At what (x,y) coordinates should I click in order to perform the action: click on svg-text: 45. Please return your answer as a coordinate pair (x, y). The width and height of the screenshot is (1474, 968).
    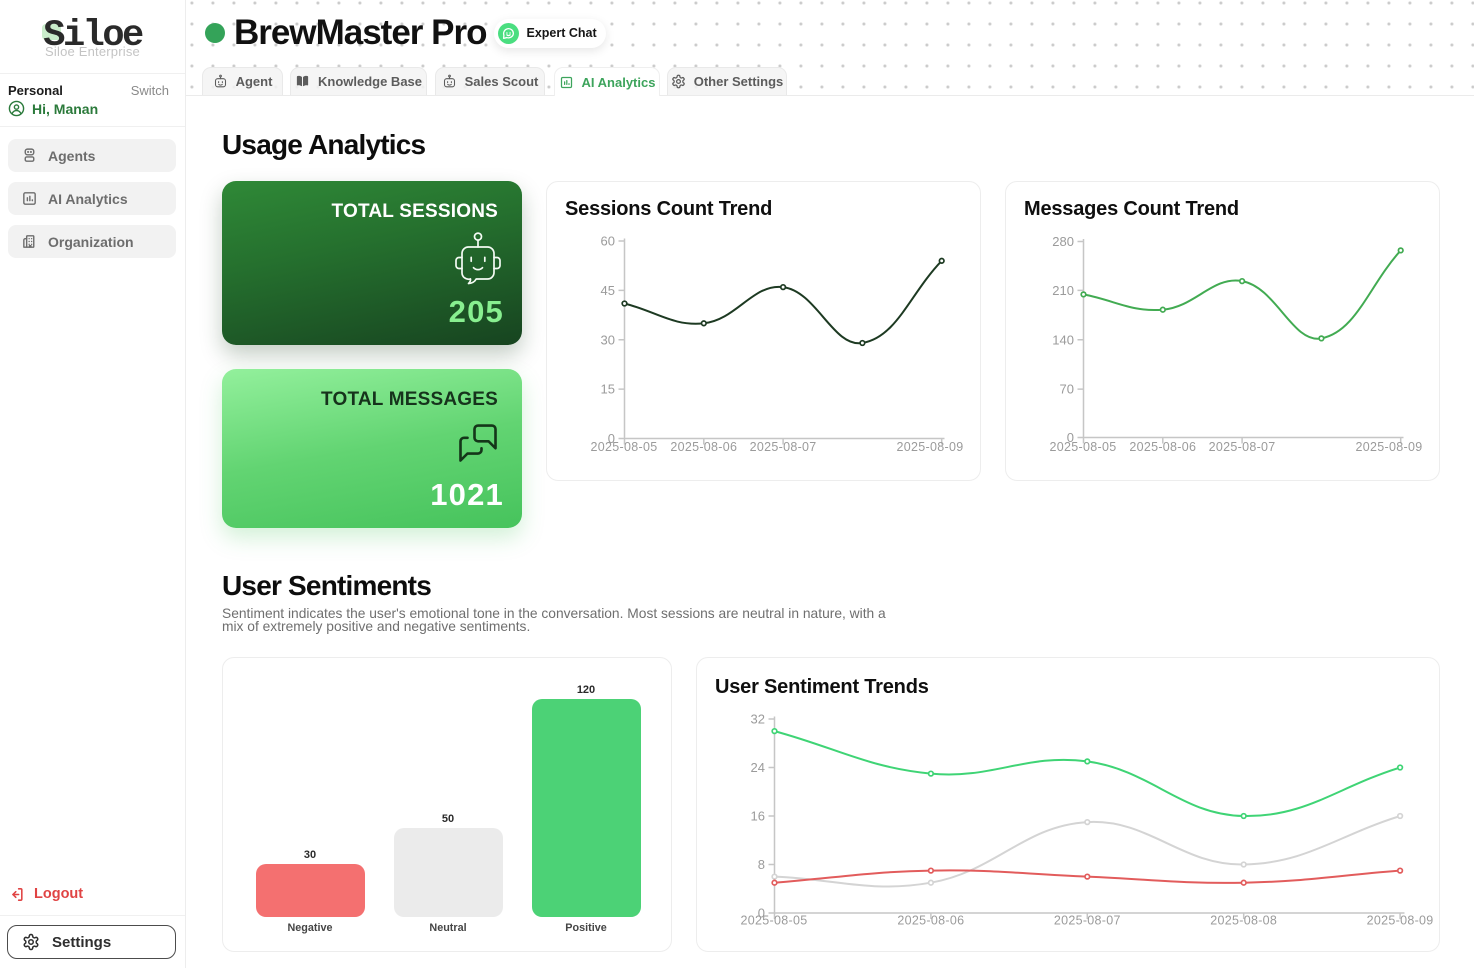
    Looking at the image, I should click on (608, 290).